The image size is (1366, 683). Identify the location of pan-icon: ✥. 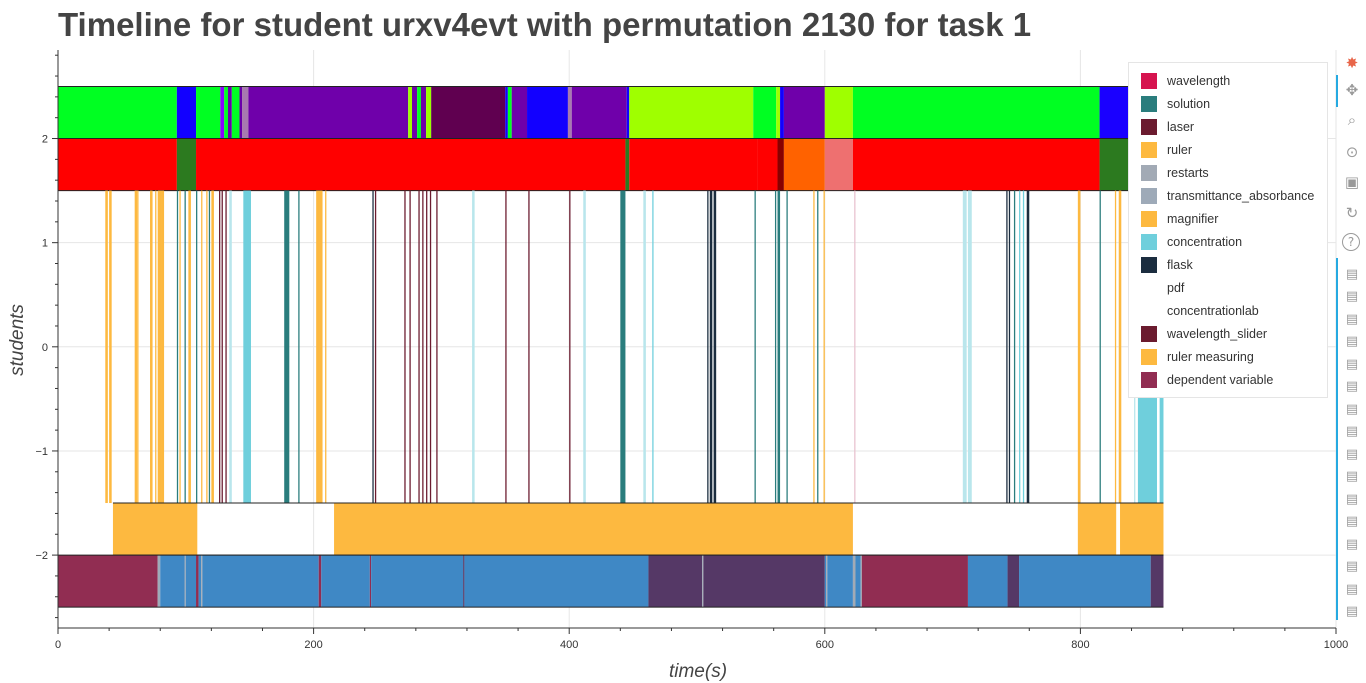
(1352, 90).